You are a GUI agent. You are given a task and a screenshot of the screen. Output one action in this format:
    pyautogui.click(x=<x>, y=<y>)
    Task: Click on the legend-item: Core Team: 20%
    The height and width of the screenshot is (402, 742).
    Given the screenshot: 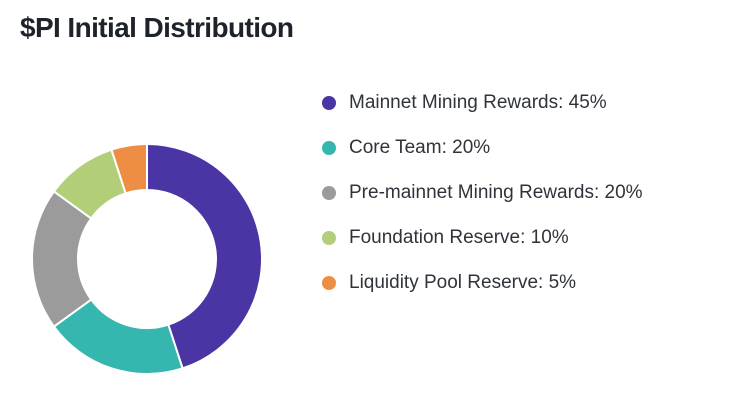 What is the action you would take?
    pyautogui.click(x=482, y=148)
    